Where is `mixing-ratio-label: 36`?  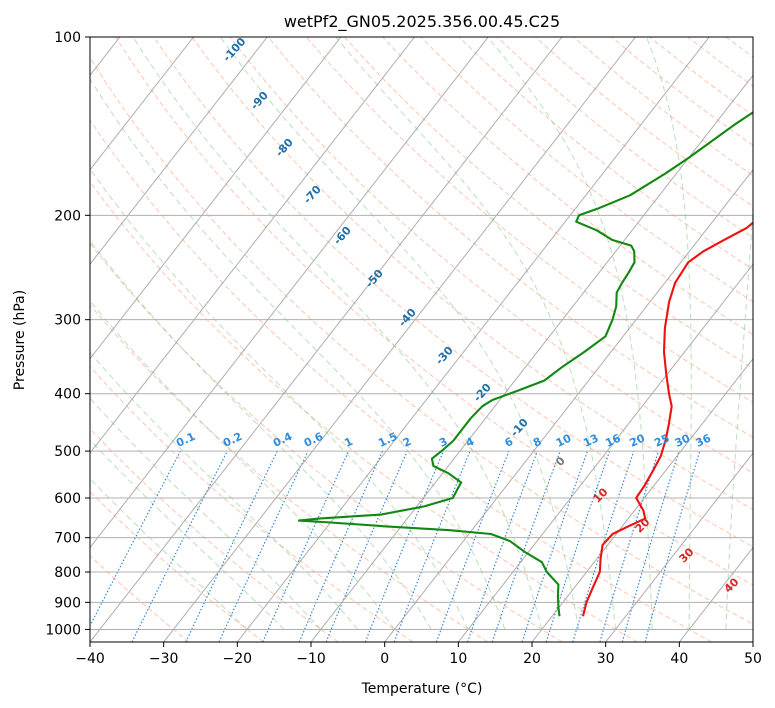
mixing-ratio-label: 36 is located at coordinates (704, 440).